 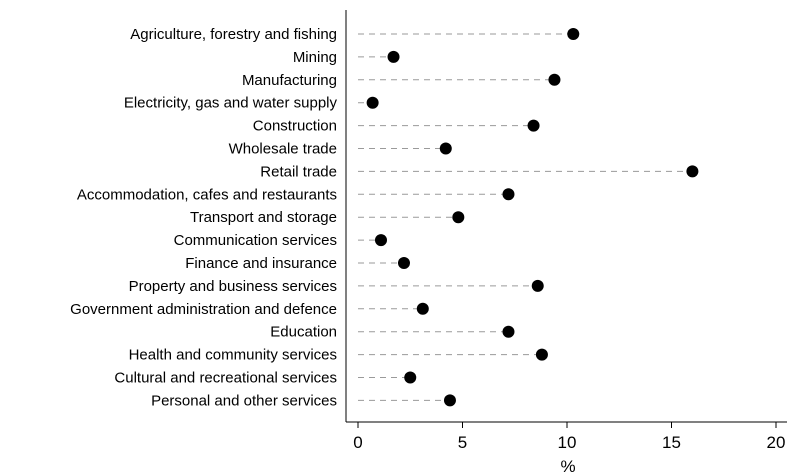 What do you see at coordinates (261, 263) in the screenshot?
I see `category-label: Finance and insurance` at bounding box center [261, 263].